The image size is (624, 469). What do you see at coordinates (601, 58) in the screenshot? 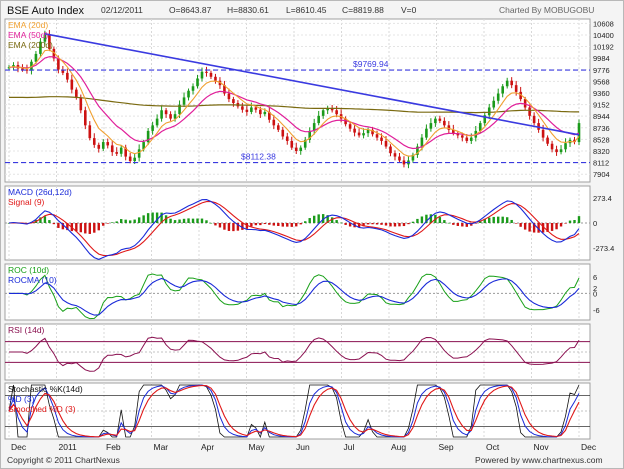
I see `price-tick-label: 9984` at bounding box center [601, 58].